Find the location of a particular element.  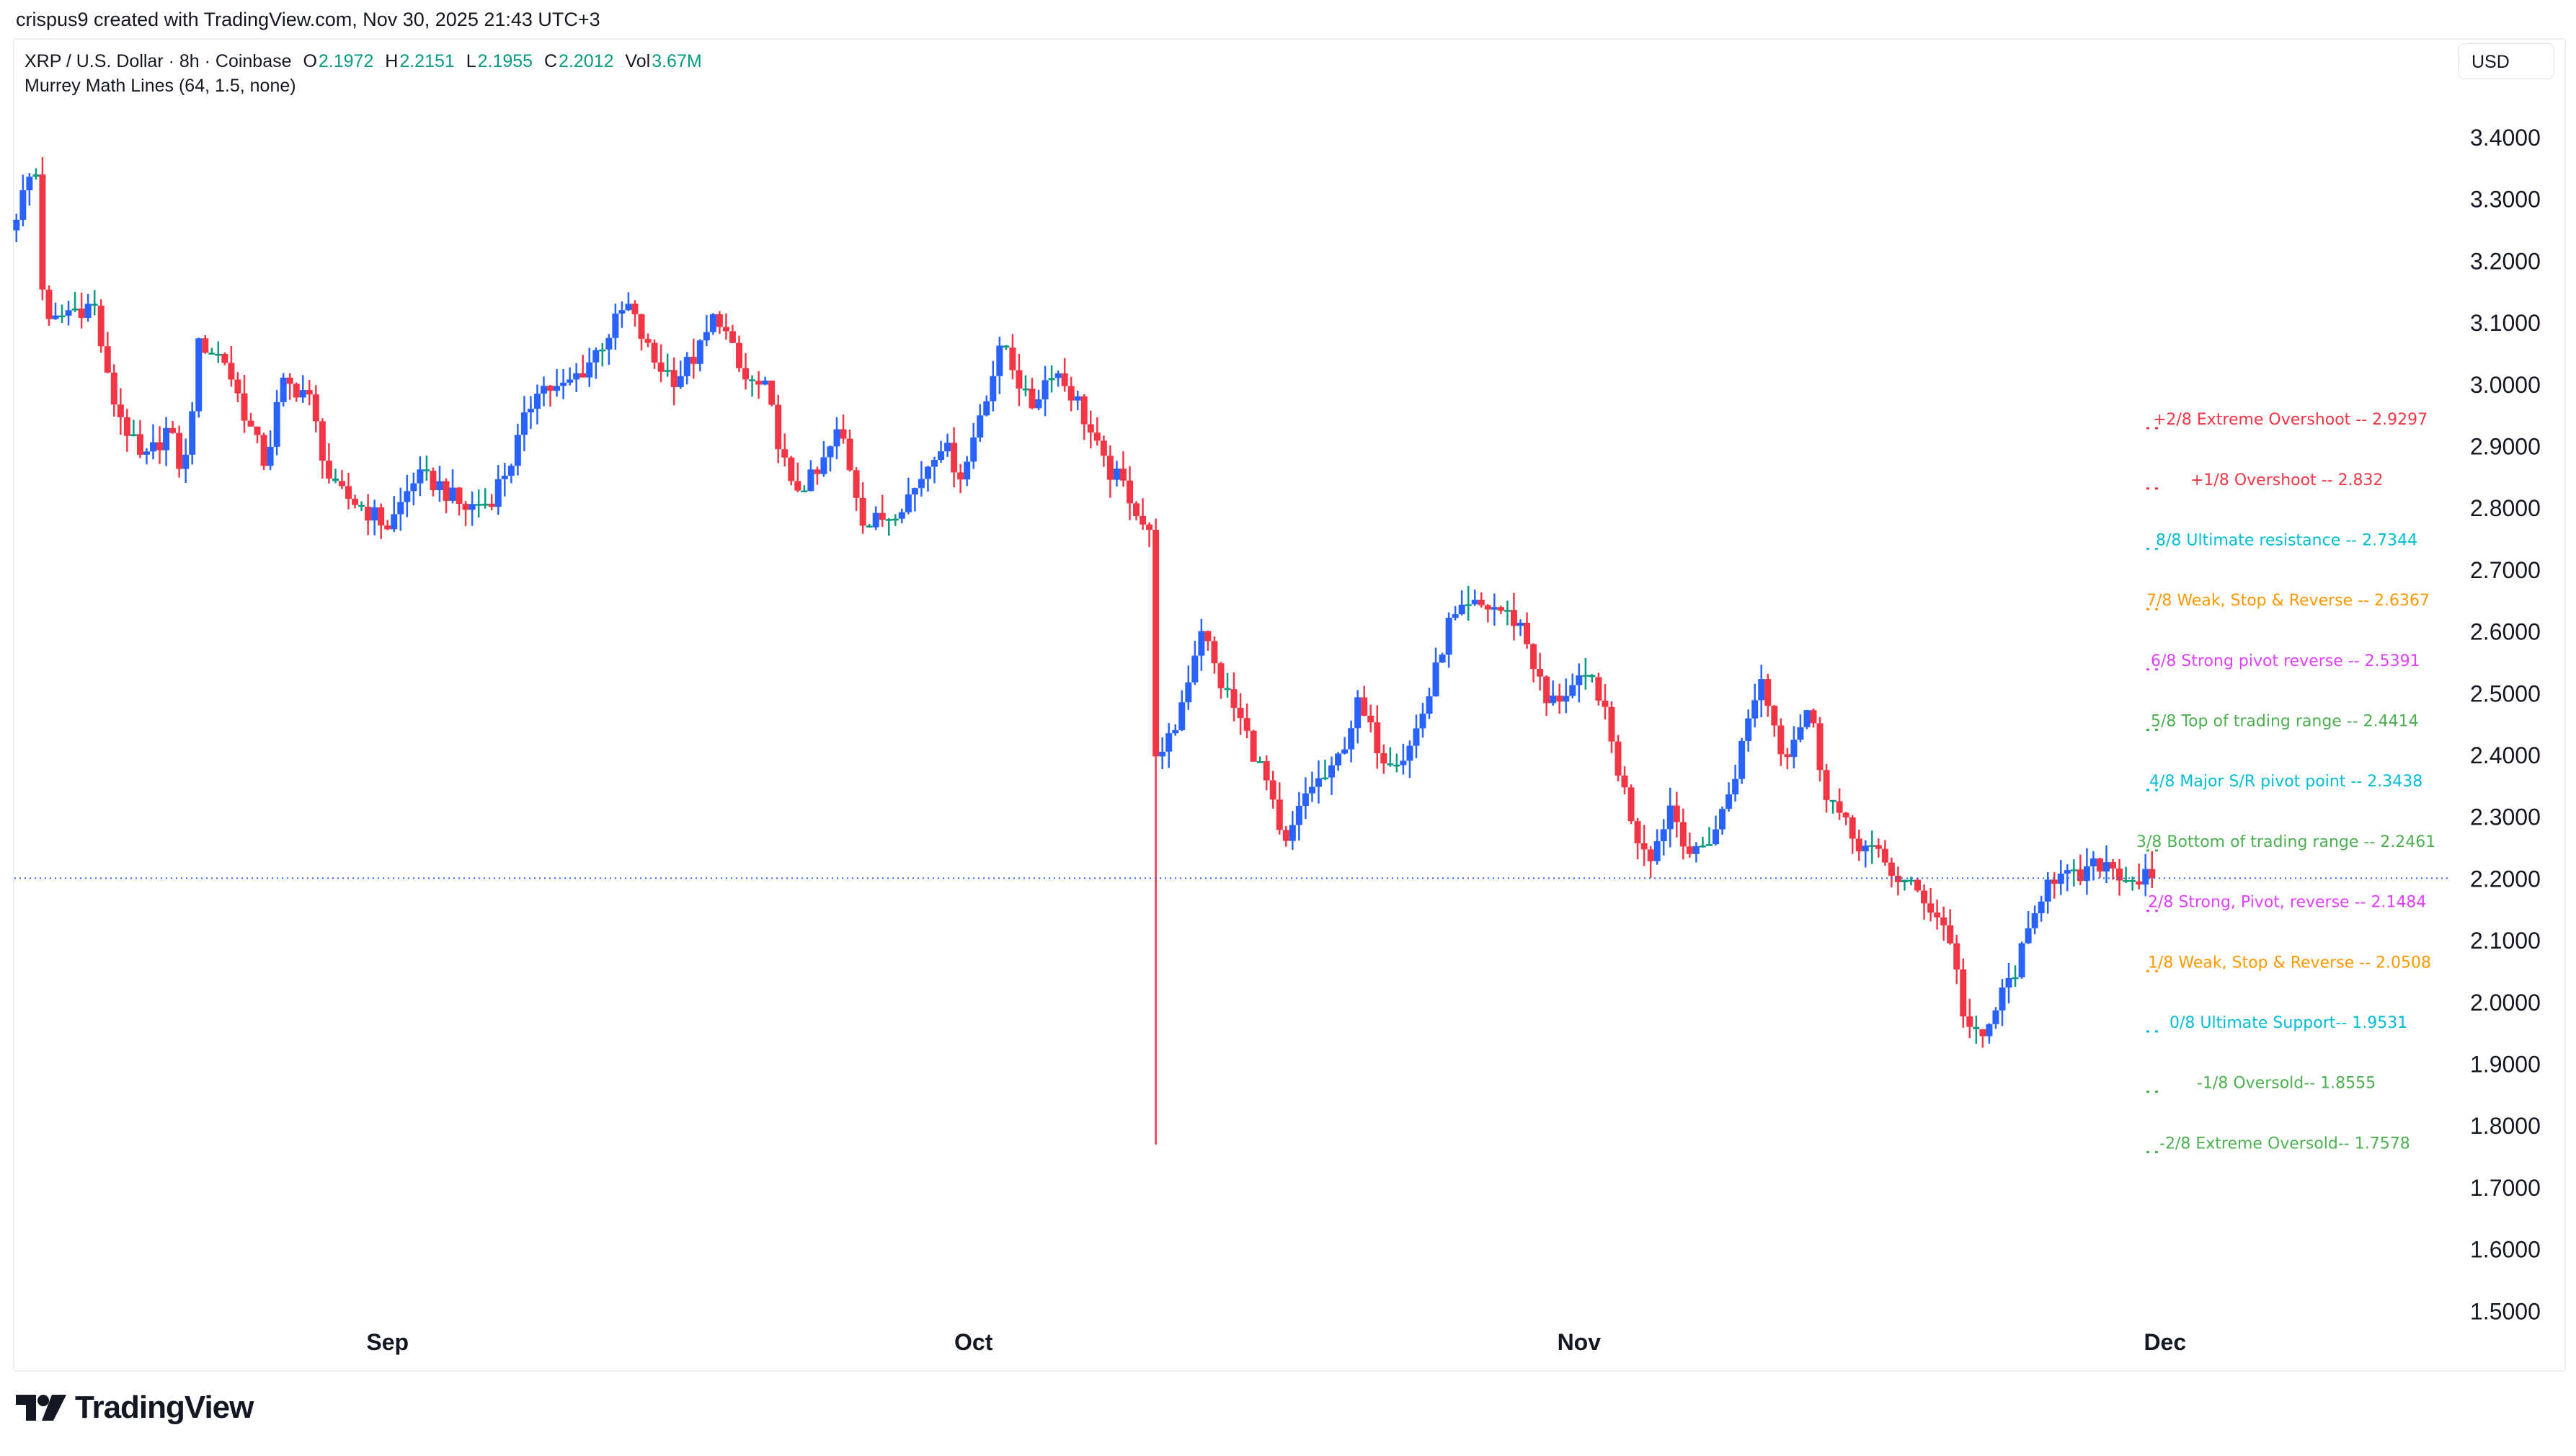

time-tick-label: Dec is located at coordinates (2165, 1342).